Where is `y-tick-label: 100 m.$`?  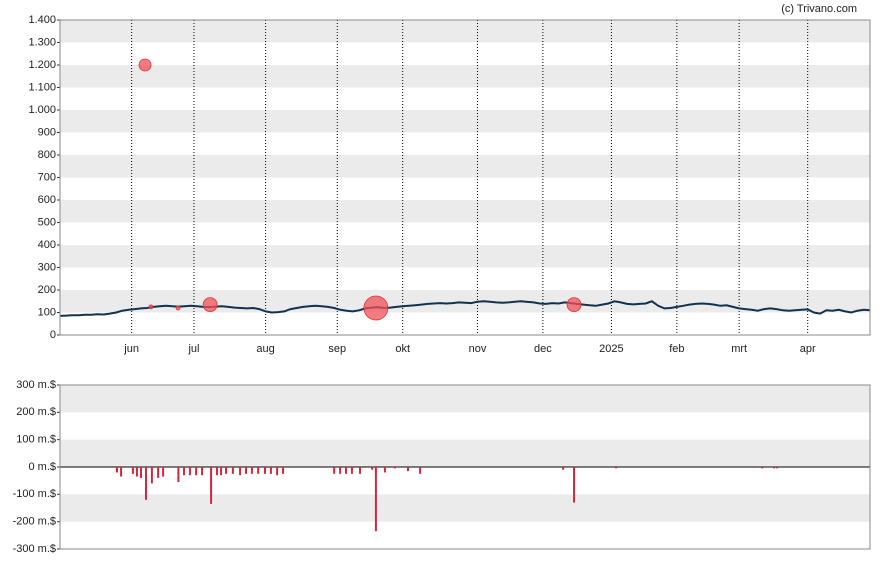
y-tick-label: 100 m.$ is located at coordinates (36, 440).